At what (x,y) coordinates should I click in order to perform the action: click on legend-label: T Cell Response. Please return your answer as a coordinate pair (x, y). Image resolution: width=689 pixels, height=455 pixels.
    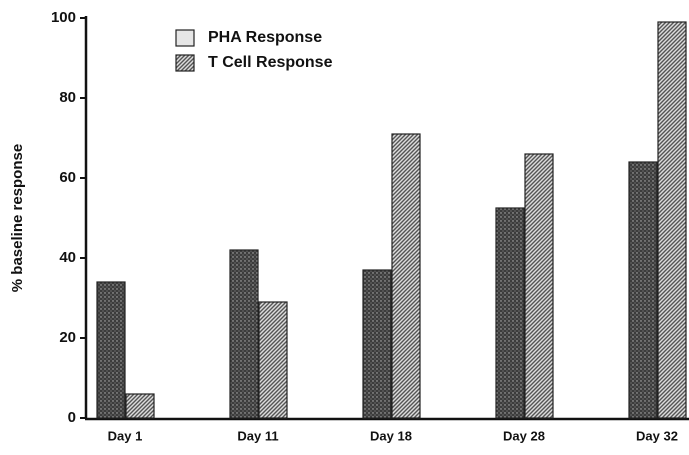
    Looking at the image, I should click on (270, 62).